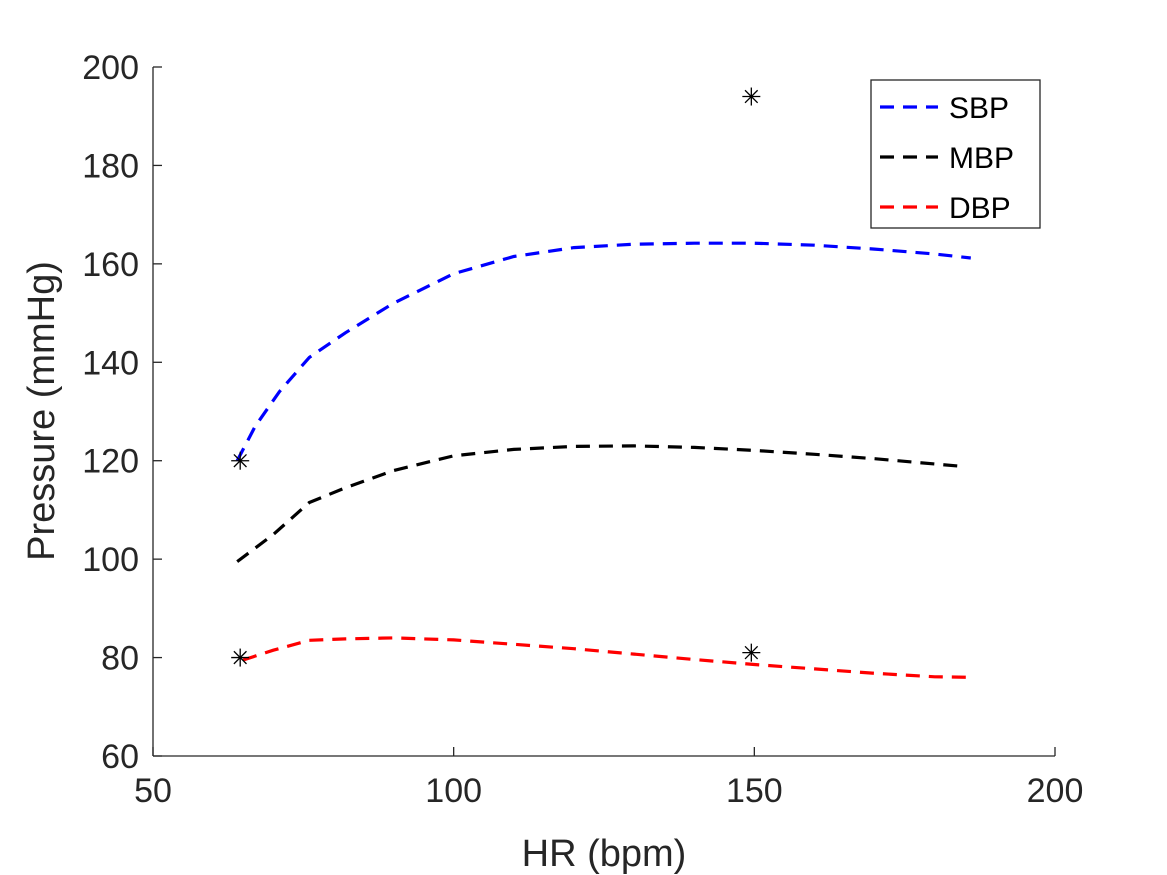 Image resolution: width=1167 pixels, height=875 pixels. I want to click on y-tick-label: 100, so click(110, 560).